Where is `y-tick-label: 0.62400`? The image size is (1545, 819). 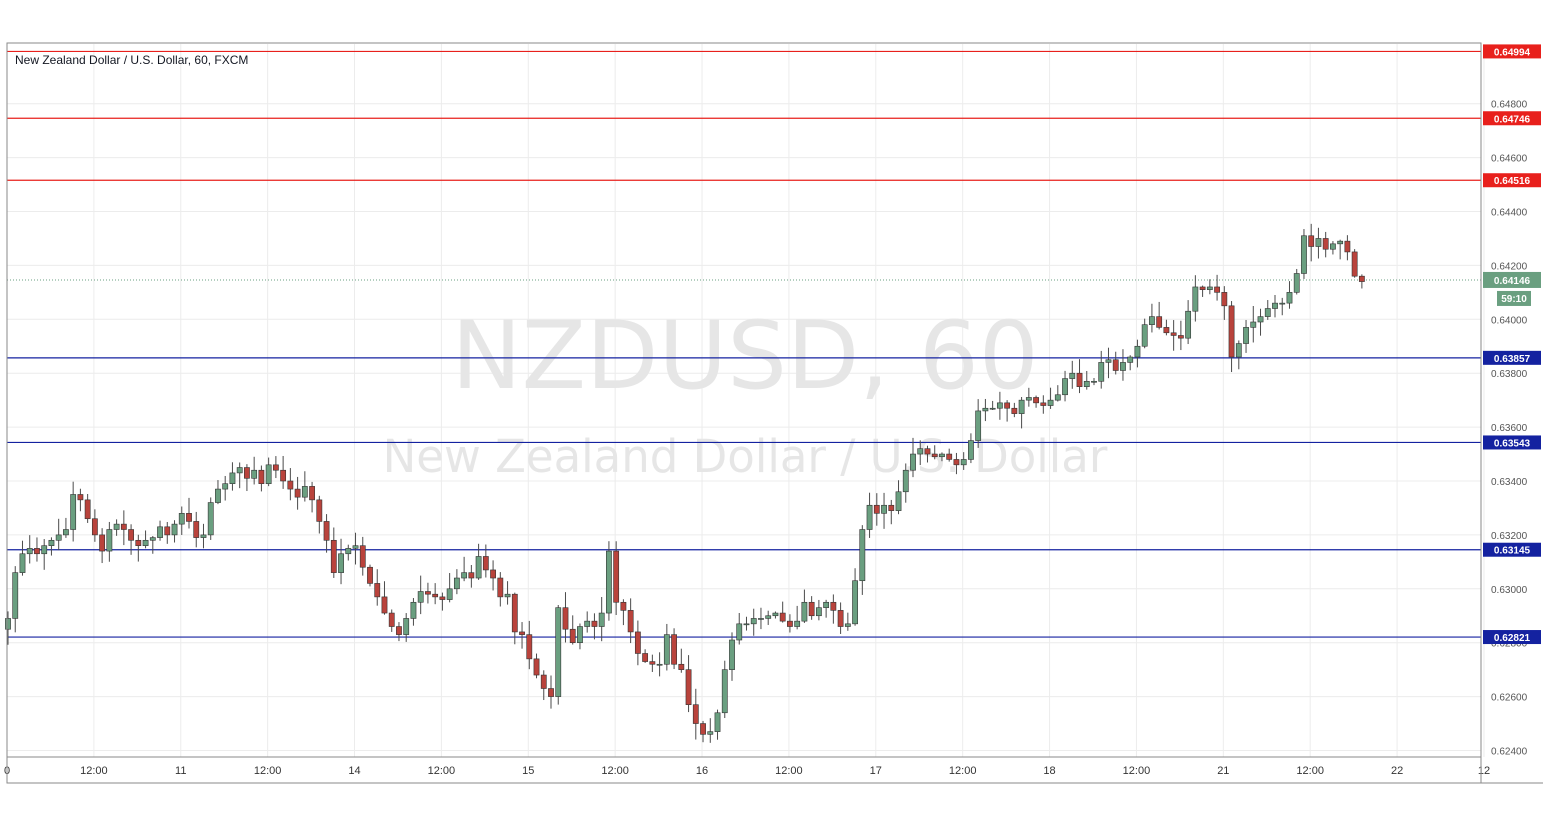 y-tick-label: 0.62400 is located at coordinates (1509, 752).